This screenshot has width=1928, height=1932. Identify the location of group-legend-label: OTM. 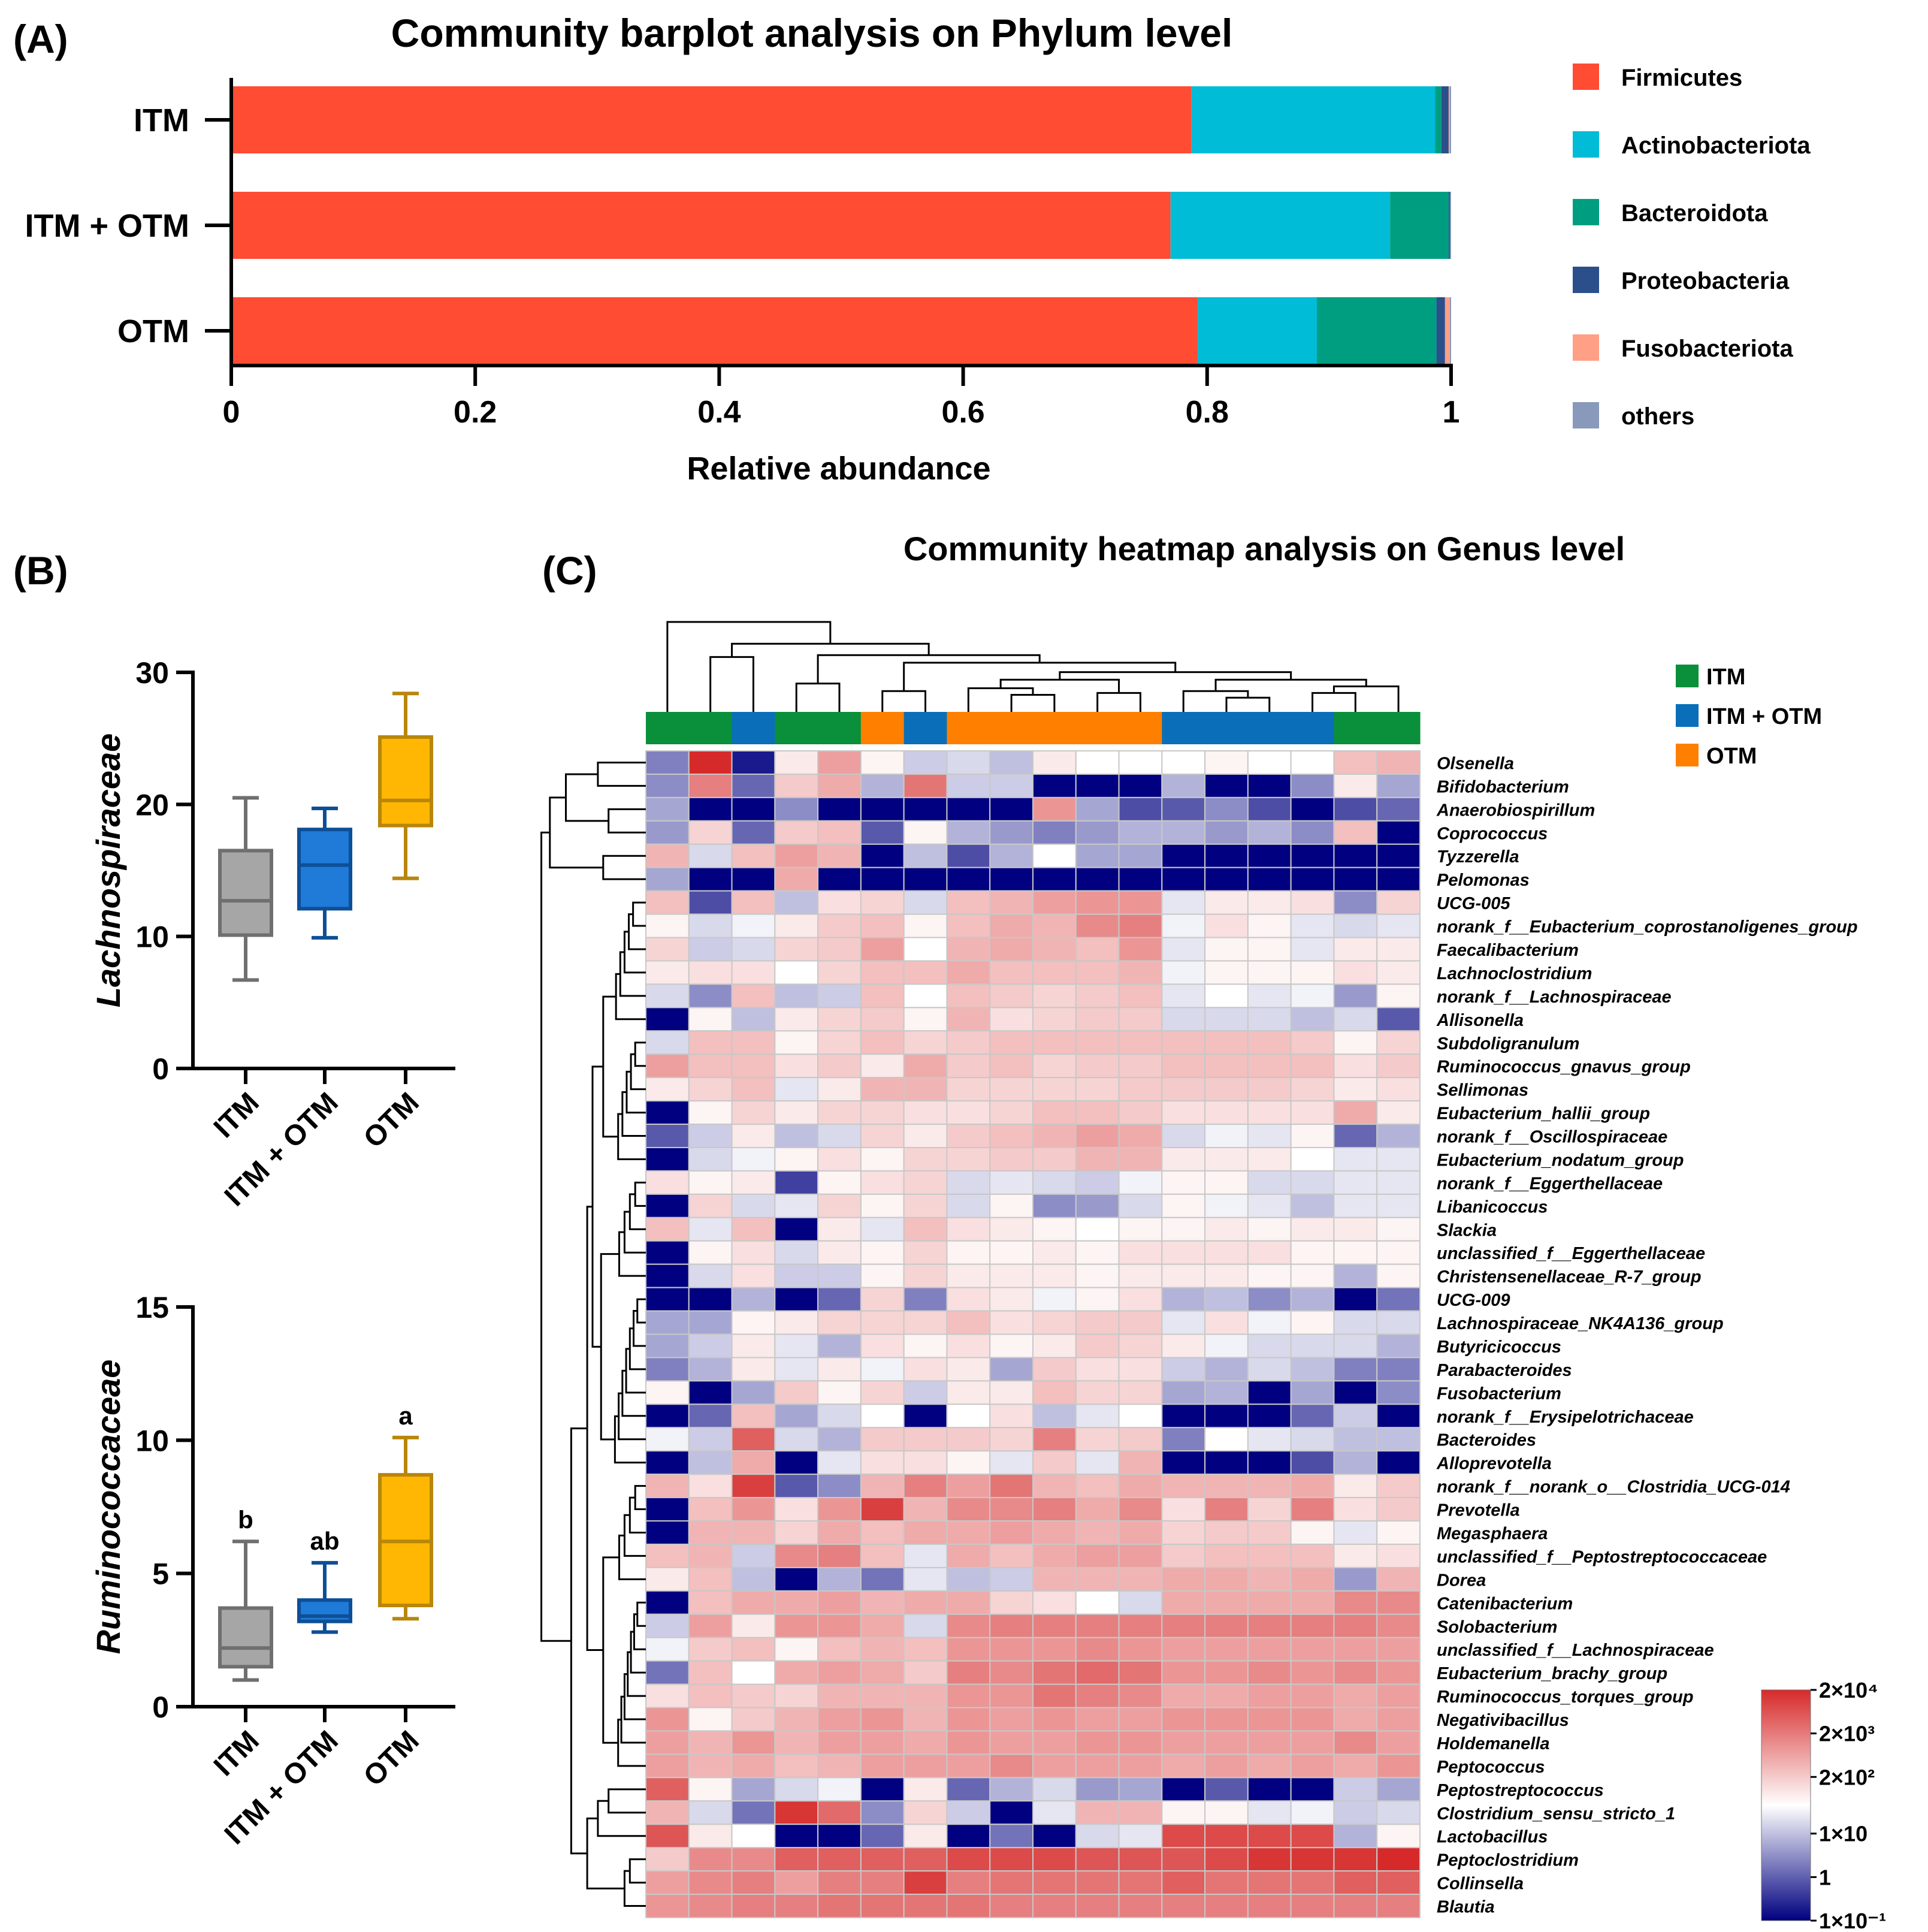
(1731, 757).